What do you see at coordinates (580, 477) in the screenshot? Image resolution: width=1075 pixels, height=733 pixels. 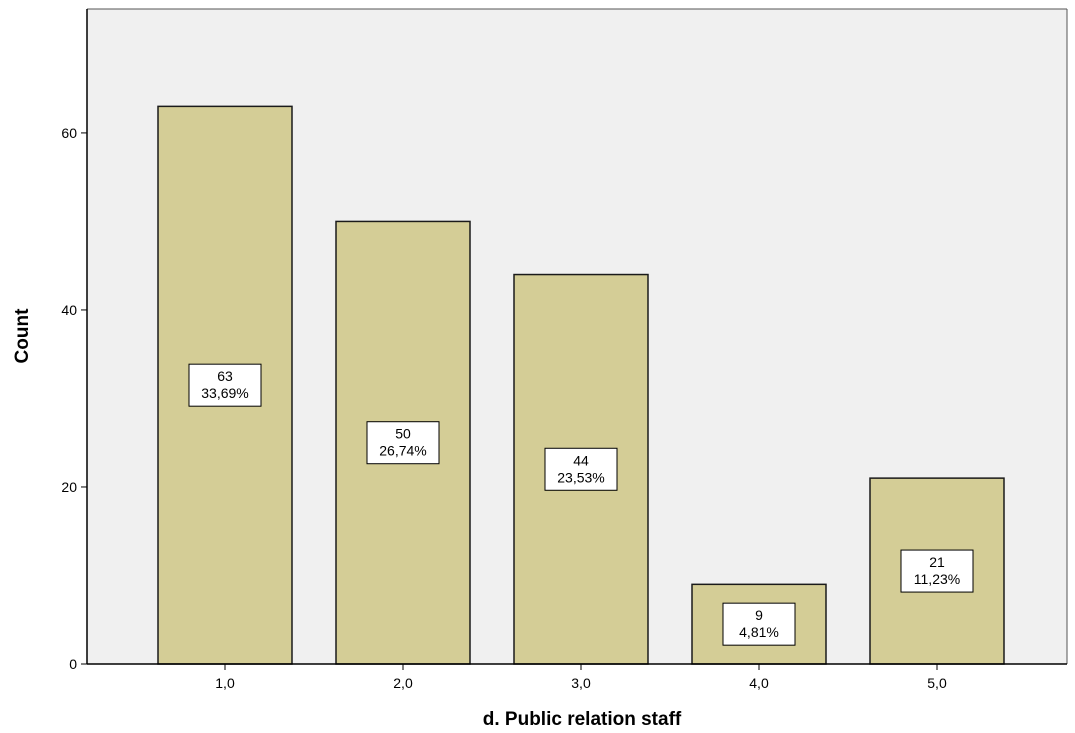 I see `bar-percent-label-3: 23,53%` at bounding box center [580, 477].